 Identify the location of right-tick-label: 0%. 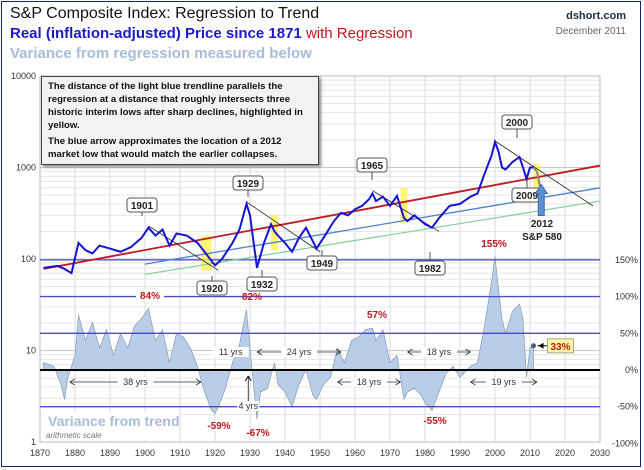
(631, 370).